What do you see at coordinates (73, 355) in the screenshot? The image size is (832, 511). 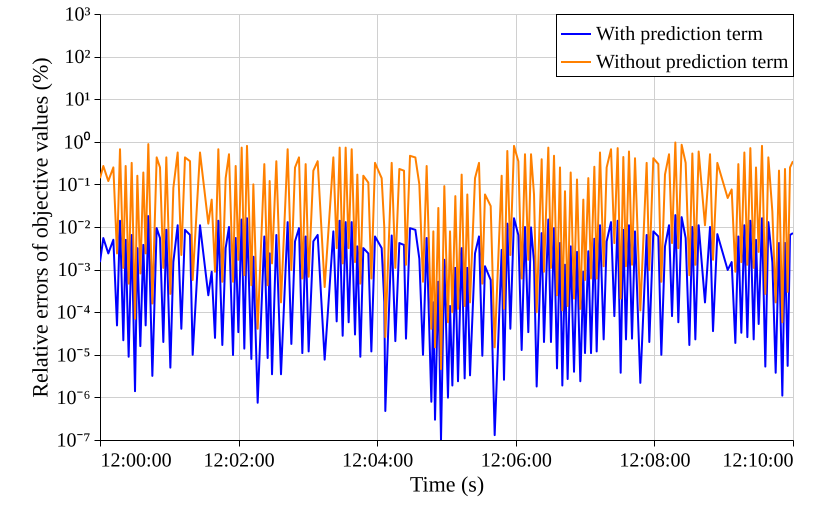 I see `y-tick-label: 10⁻⁵` at bounding box center [73, 355].